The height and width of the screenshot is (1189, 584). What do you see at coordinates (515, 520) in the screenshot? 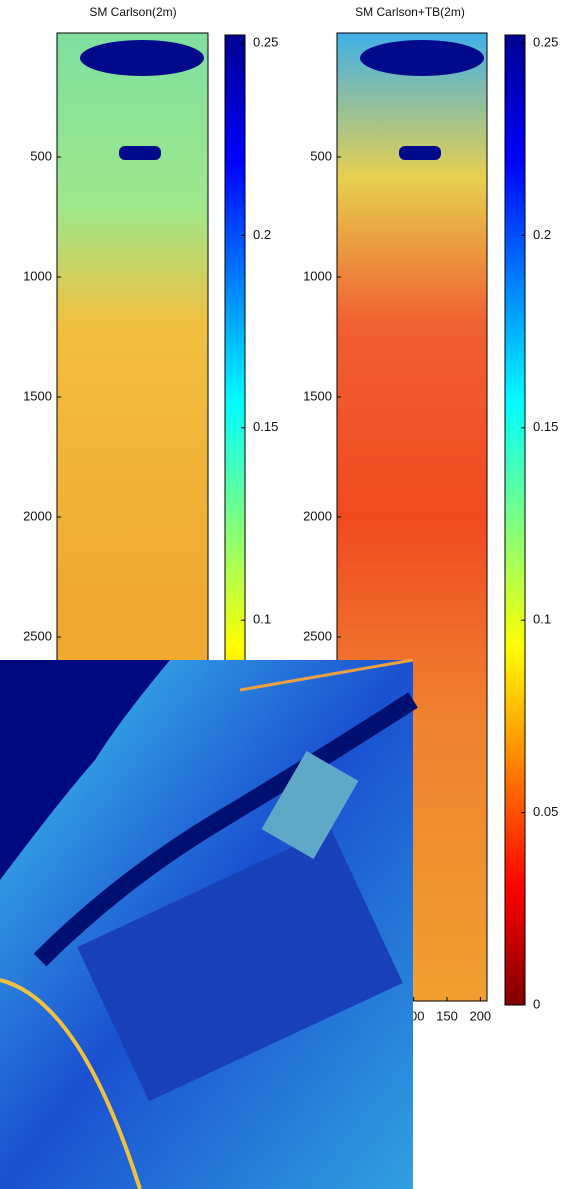
I see `colorbar` at bounding box center [515, 520].